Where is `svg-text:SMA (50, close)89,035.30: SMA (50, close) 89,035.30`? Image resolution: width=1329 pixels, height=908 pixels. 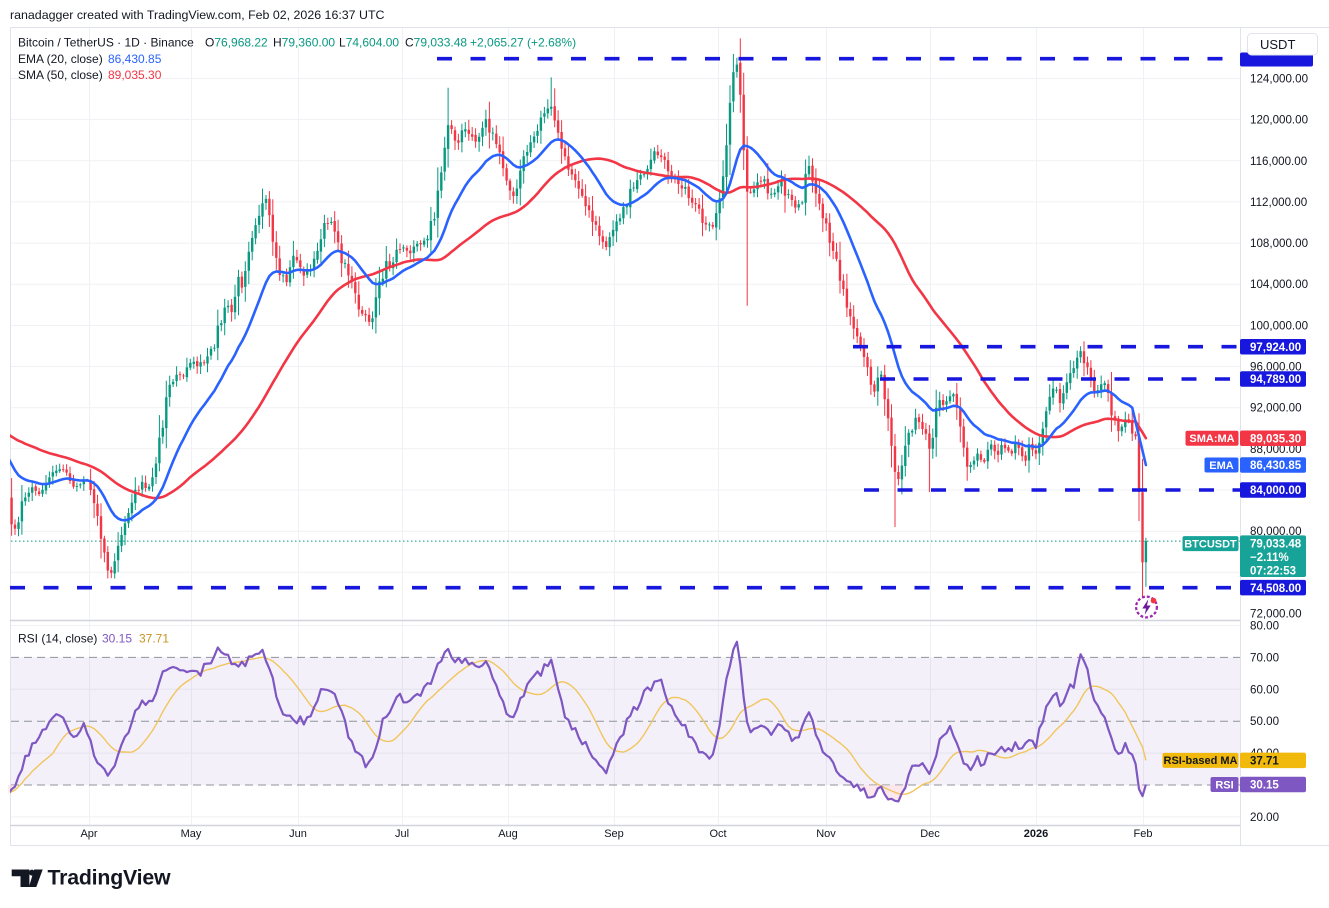 svg-text:SMA (50, close)89,035.30: SMA (50, close) 89,035.30 is located at coordinates (90, 75).